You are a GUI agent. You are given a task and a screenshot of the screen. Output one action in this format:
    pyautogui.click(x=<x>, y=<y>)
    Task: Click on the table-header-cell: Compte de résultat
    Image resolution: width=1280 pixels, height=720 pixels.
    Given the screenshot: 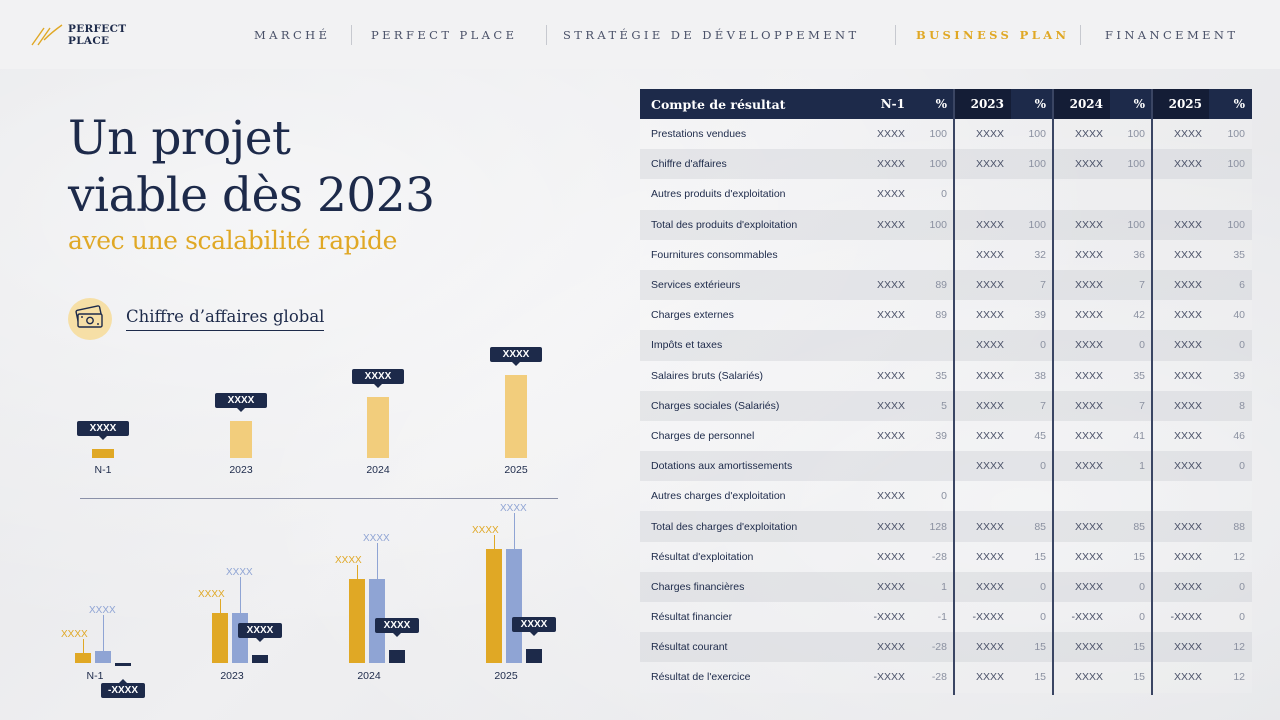 What is the action you would take?
    pyautogui.click(x=749, y=104)
    